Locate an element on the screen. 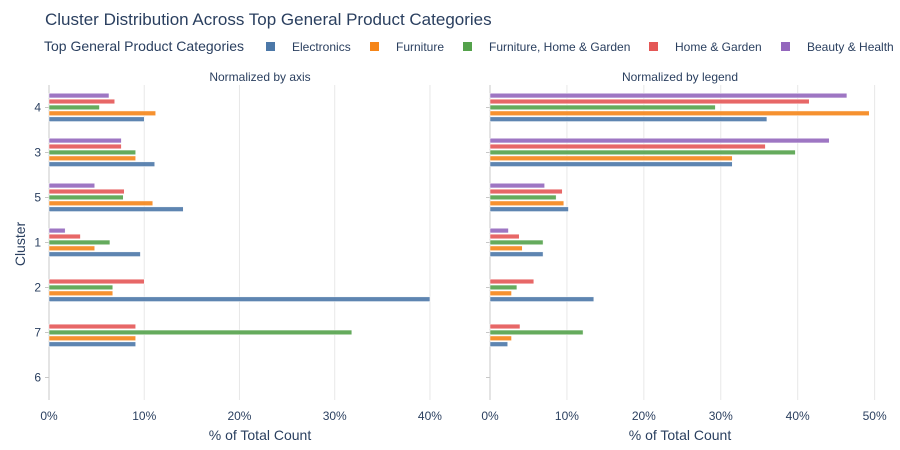 The height and width of the screenshot is (450, 900). y-tick-label: 3 is located at coordinates (37, 153).